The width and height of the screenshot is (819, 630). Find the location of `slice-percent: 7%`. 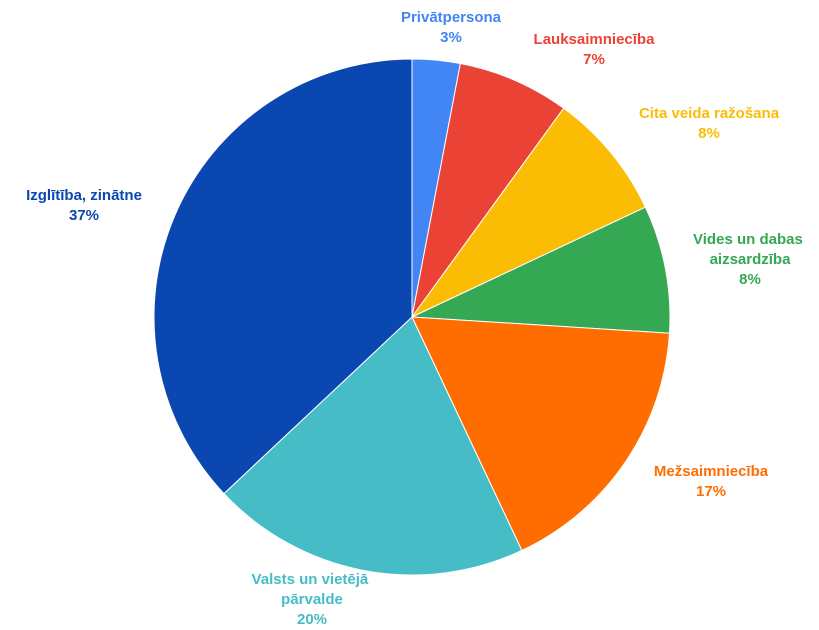

slice-percent: 7% is located at coordinates (594, 59).